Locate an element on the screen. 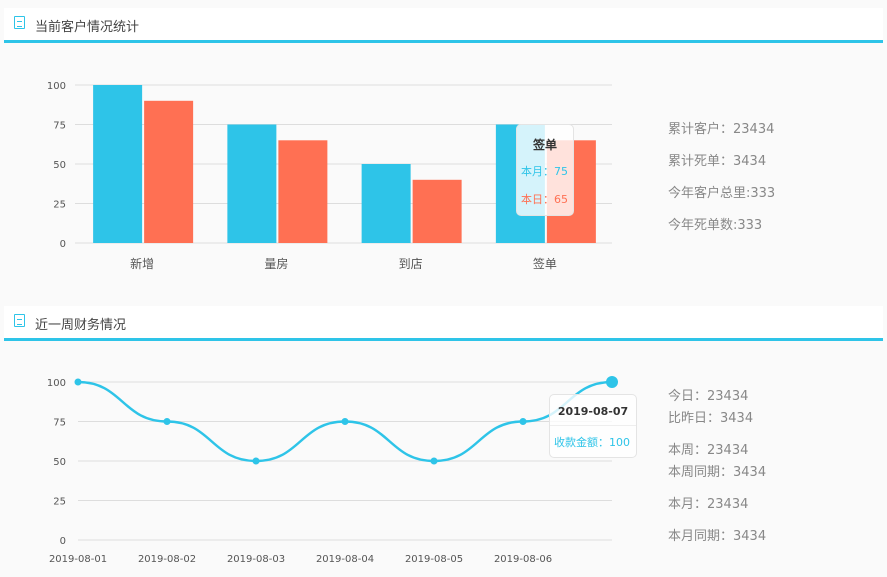 The width and height of the screenshot is (887, 577). section-title: 当前客户情况统计 is located at coordinates (87, 27).